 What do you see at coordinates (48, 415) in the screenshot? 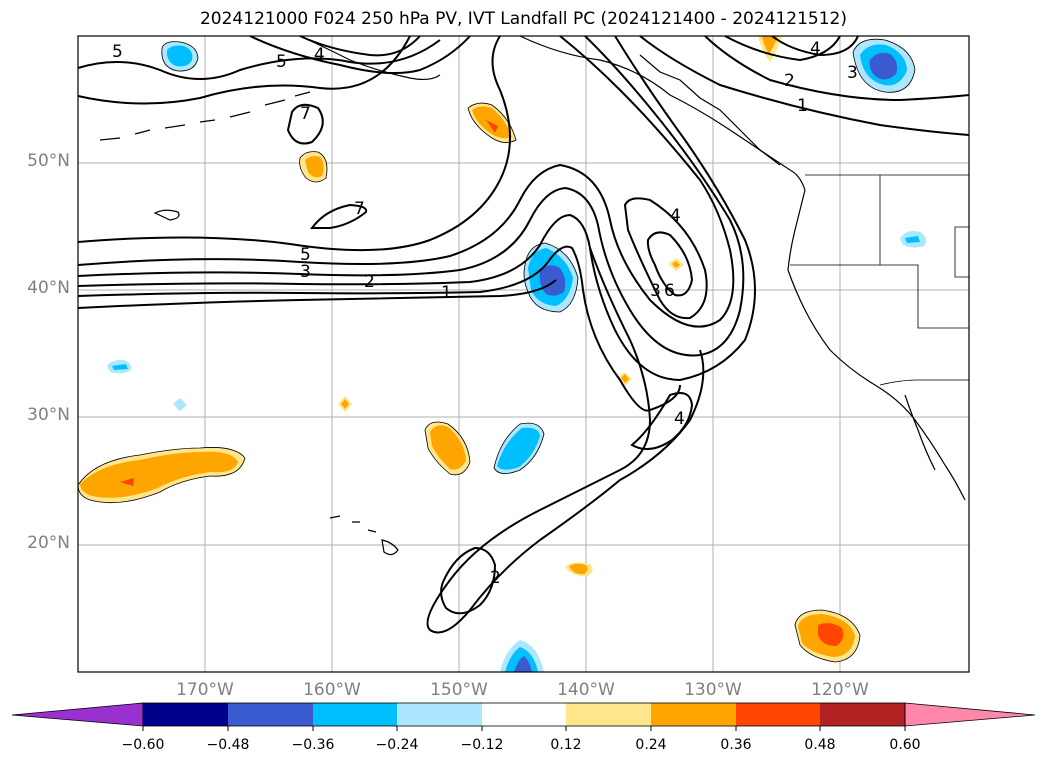
I see `lat-label: 30°N` at bounding box center [48, 415].